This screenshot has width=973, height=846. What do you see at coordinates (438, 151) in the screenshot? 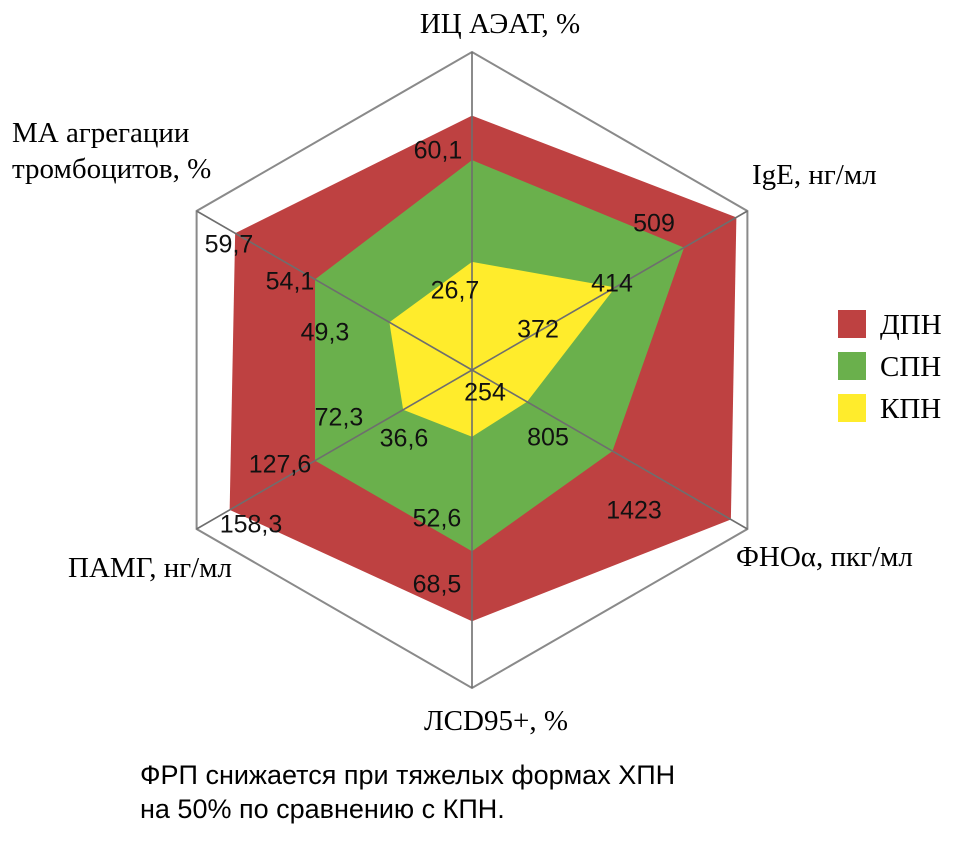
I see `value-label-ДПН-0: 60,1` at bounding box center [438, 151].